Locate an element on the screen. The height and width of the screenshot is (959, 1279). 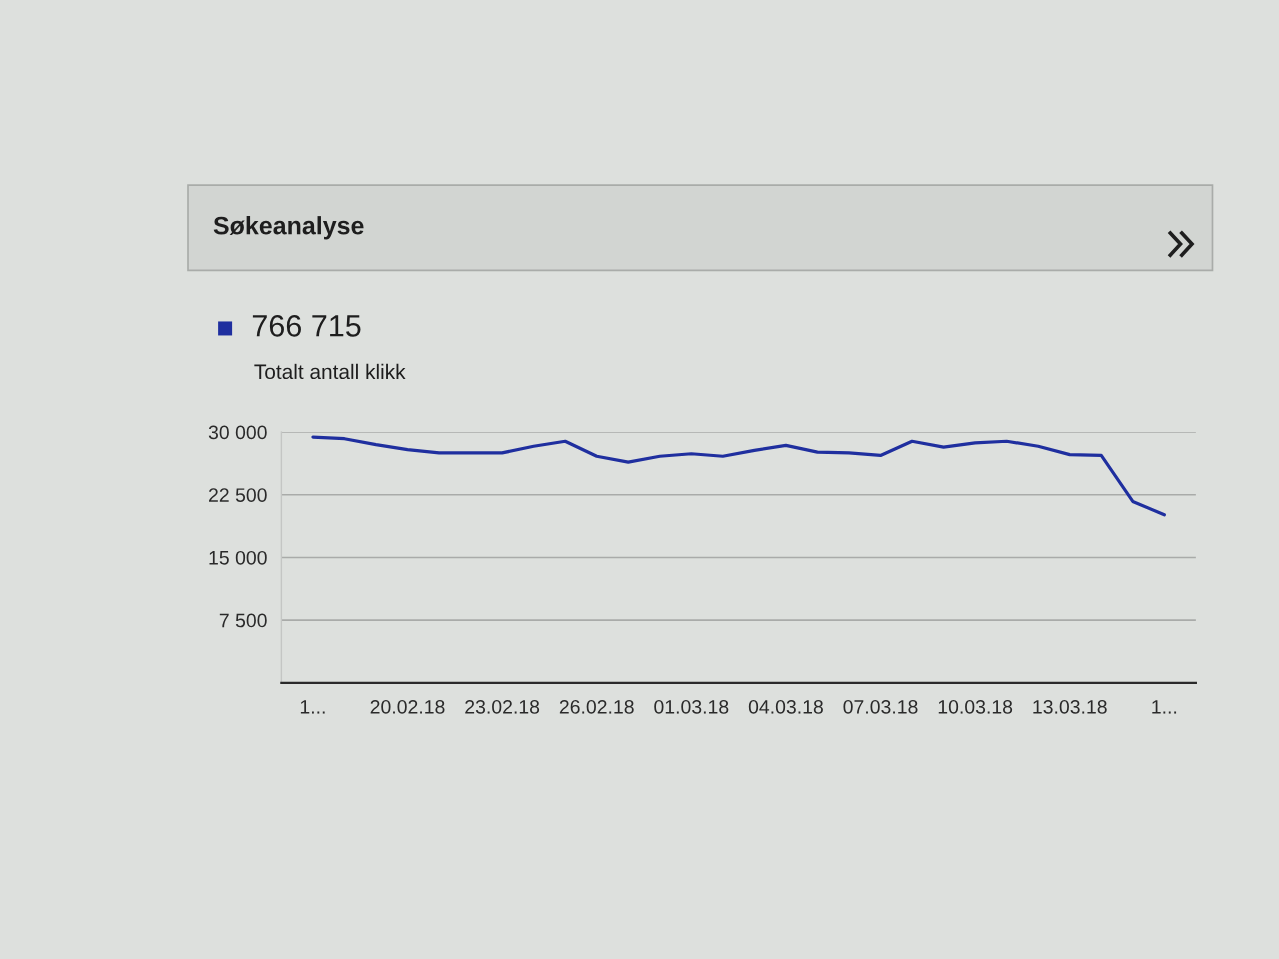
x-tick-label: 01.03.18 is located at coordinates (691, 706).